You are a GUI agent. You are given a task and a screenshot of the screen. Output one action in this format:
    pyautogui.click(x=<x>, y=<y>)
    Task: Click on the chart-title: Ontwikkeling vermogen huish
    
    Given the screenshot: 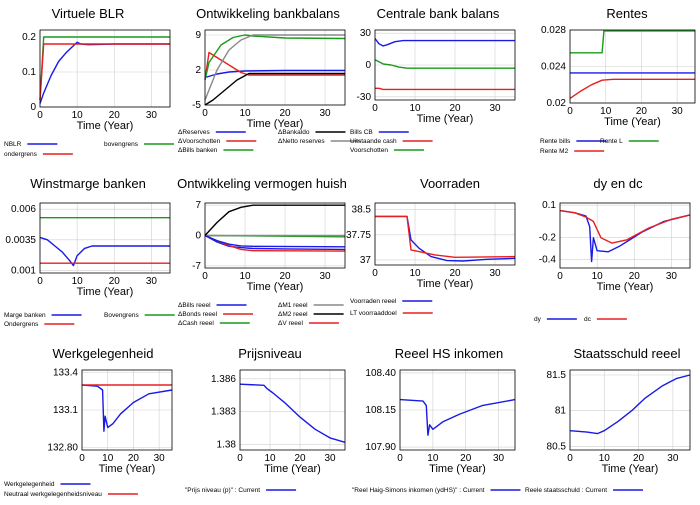 What is the action you would take?
    pyautogui.click(x=262, y=183)
    